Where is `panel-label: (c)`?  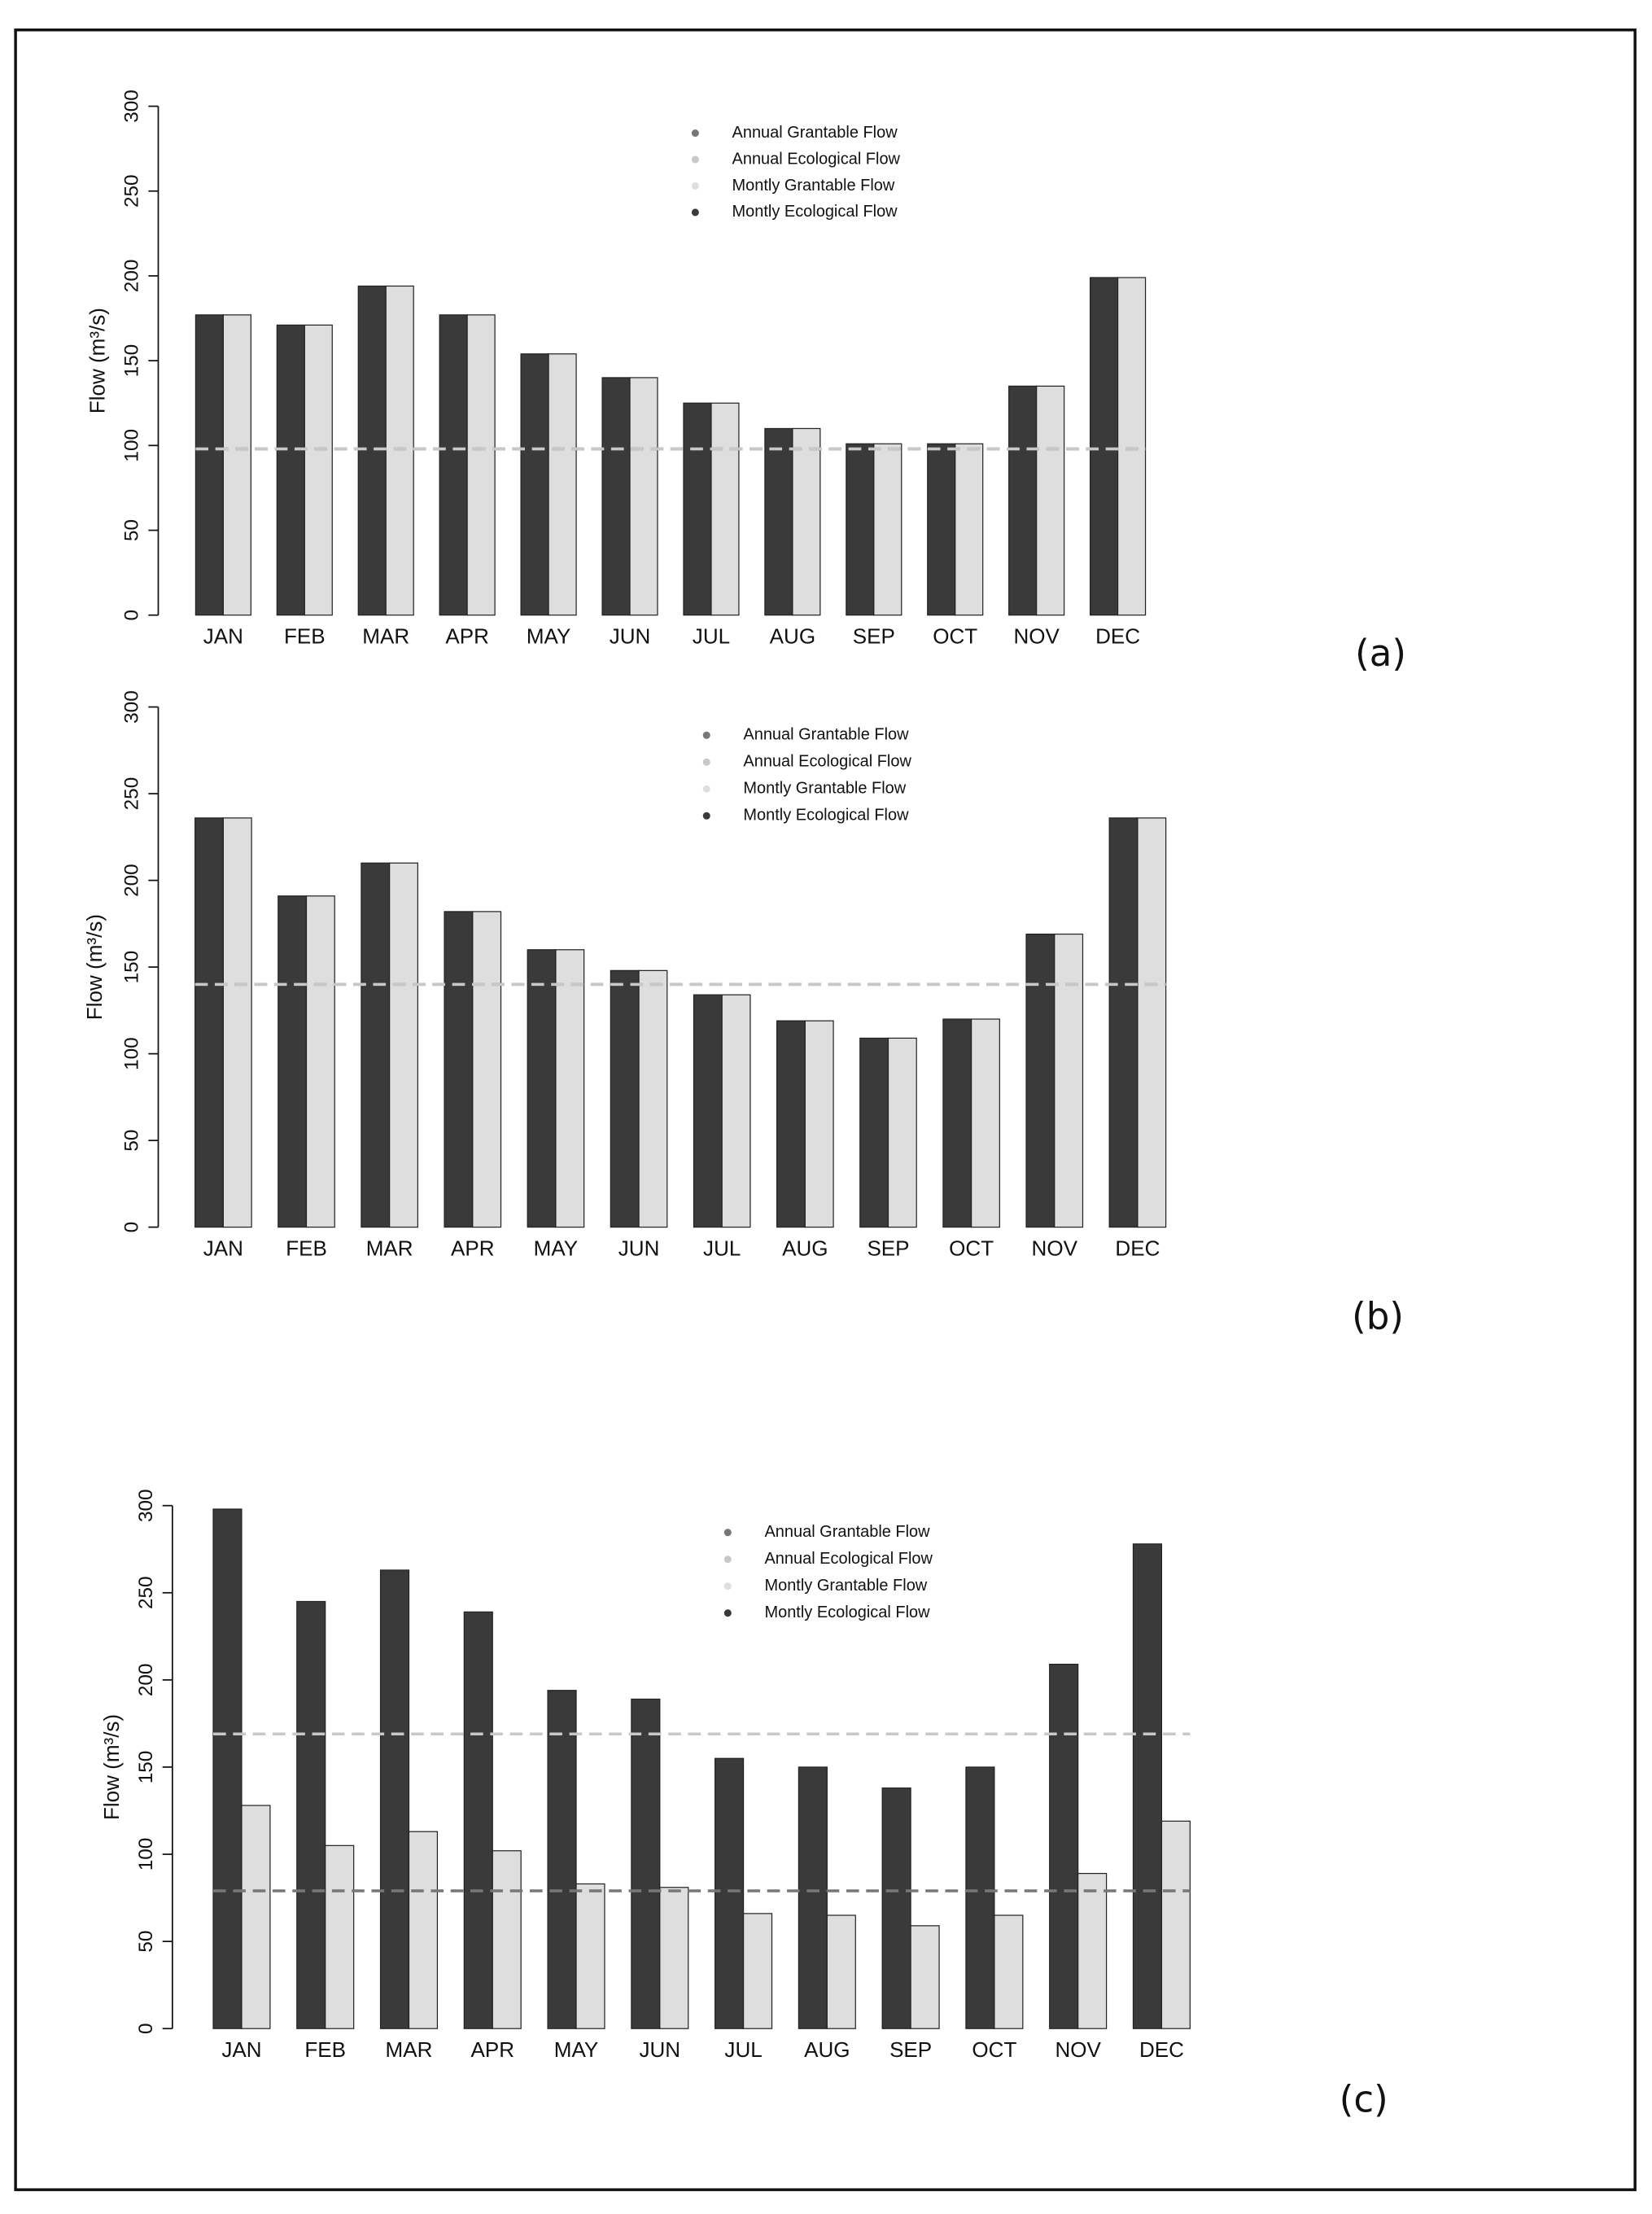
panel-label: (c) is located at coordinates (1364, 2099).